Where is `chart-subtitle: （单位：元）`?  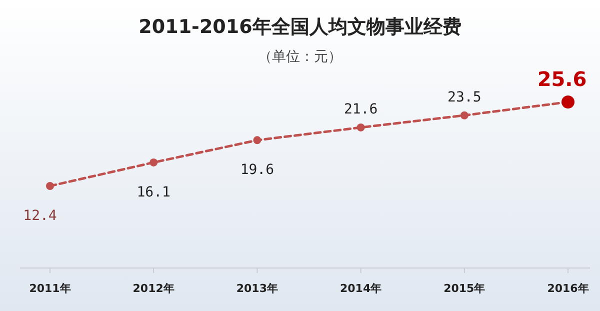
chart-subtitle: （单位：元） is located at coordinates (300, 57).